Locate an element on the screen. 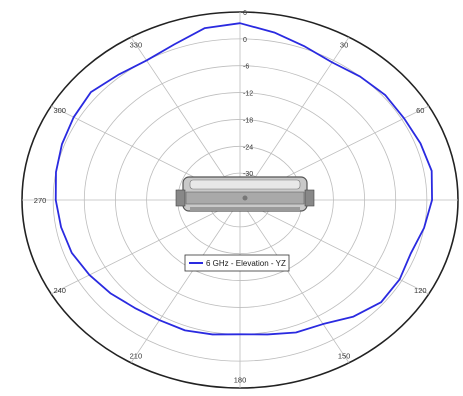 The image size is (463, 396). angle-tick-label: 180 is located at coordinates (240, 380).